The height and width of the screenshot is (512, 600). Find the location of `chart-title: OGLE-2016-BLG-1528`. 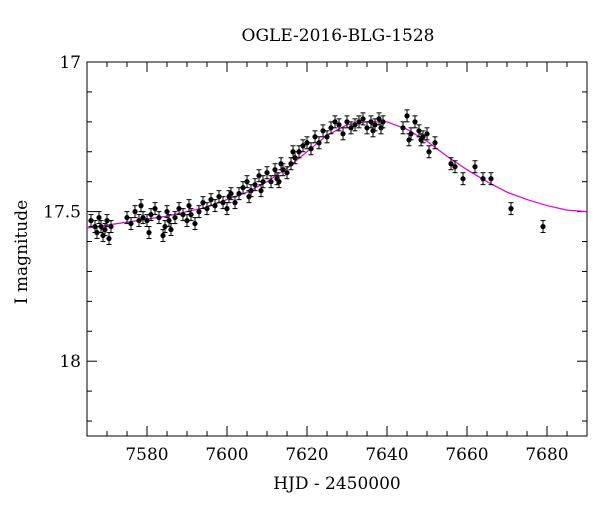

chart-title: OGLE-2016-BLG-1528 is located at coordinates (338, 36).